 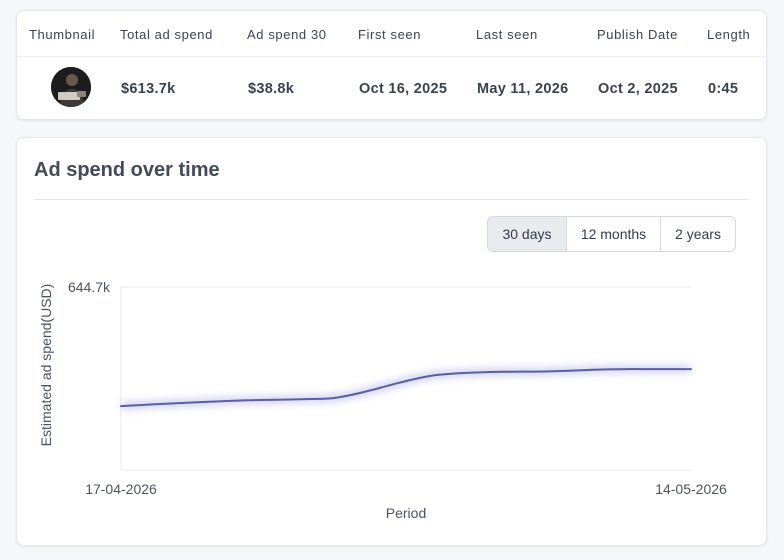 I want to click on header-publish-date: Publish Date, so click(x=637, y=34).